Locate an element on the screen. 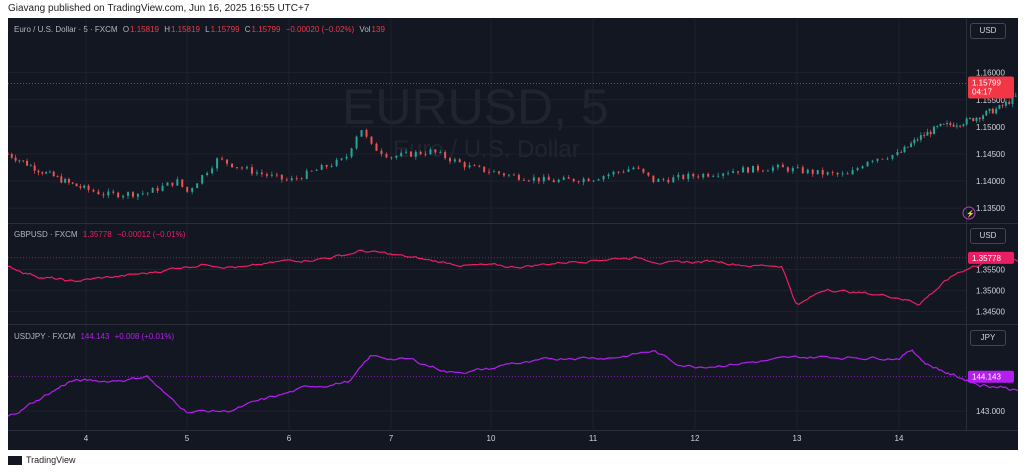 The height and width of the screenshot is (472, 1024). y-tick-label: 1.15500 is located at coordinates (990, 100).